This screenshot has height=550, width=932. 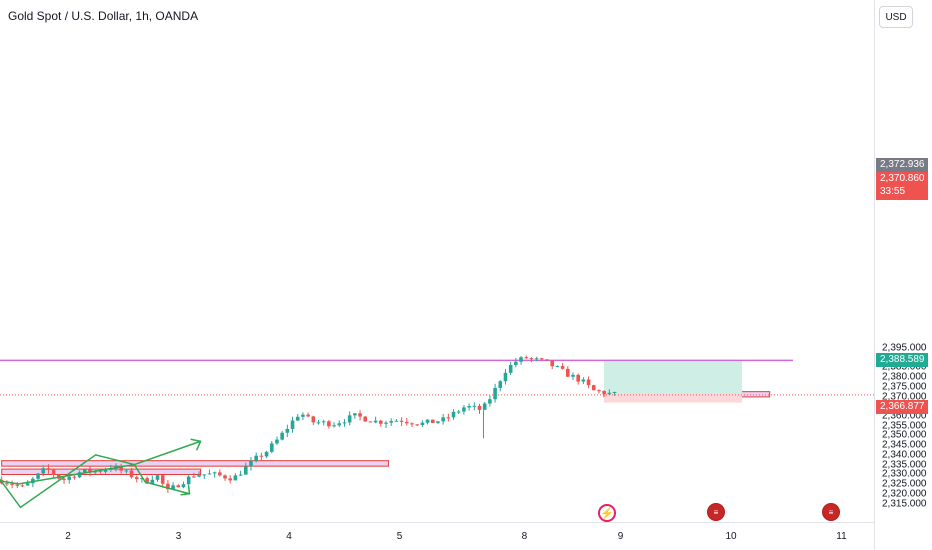 I want to click on price-tick-label: 2,335.000, so click(x=904, y=465).